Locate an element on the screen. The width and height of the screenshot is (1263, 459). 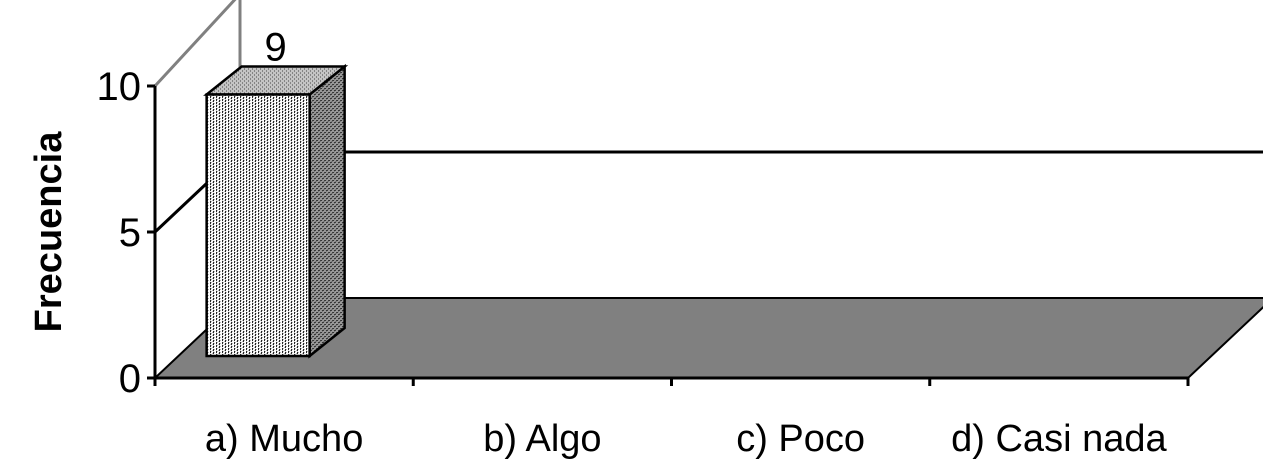
bars is located at coordinates (276, 211).